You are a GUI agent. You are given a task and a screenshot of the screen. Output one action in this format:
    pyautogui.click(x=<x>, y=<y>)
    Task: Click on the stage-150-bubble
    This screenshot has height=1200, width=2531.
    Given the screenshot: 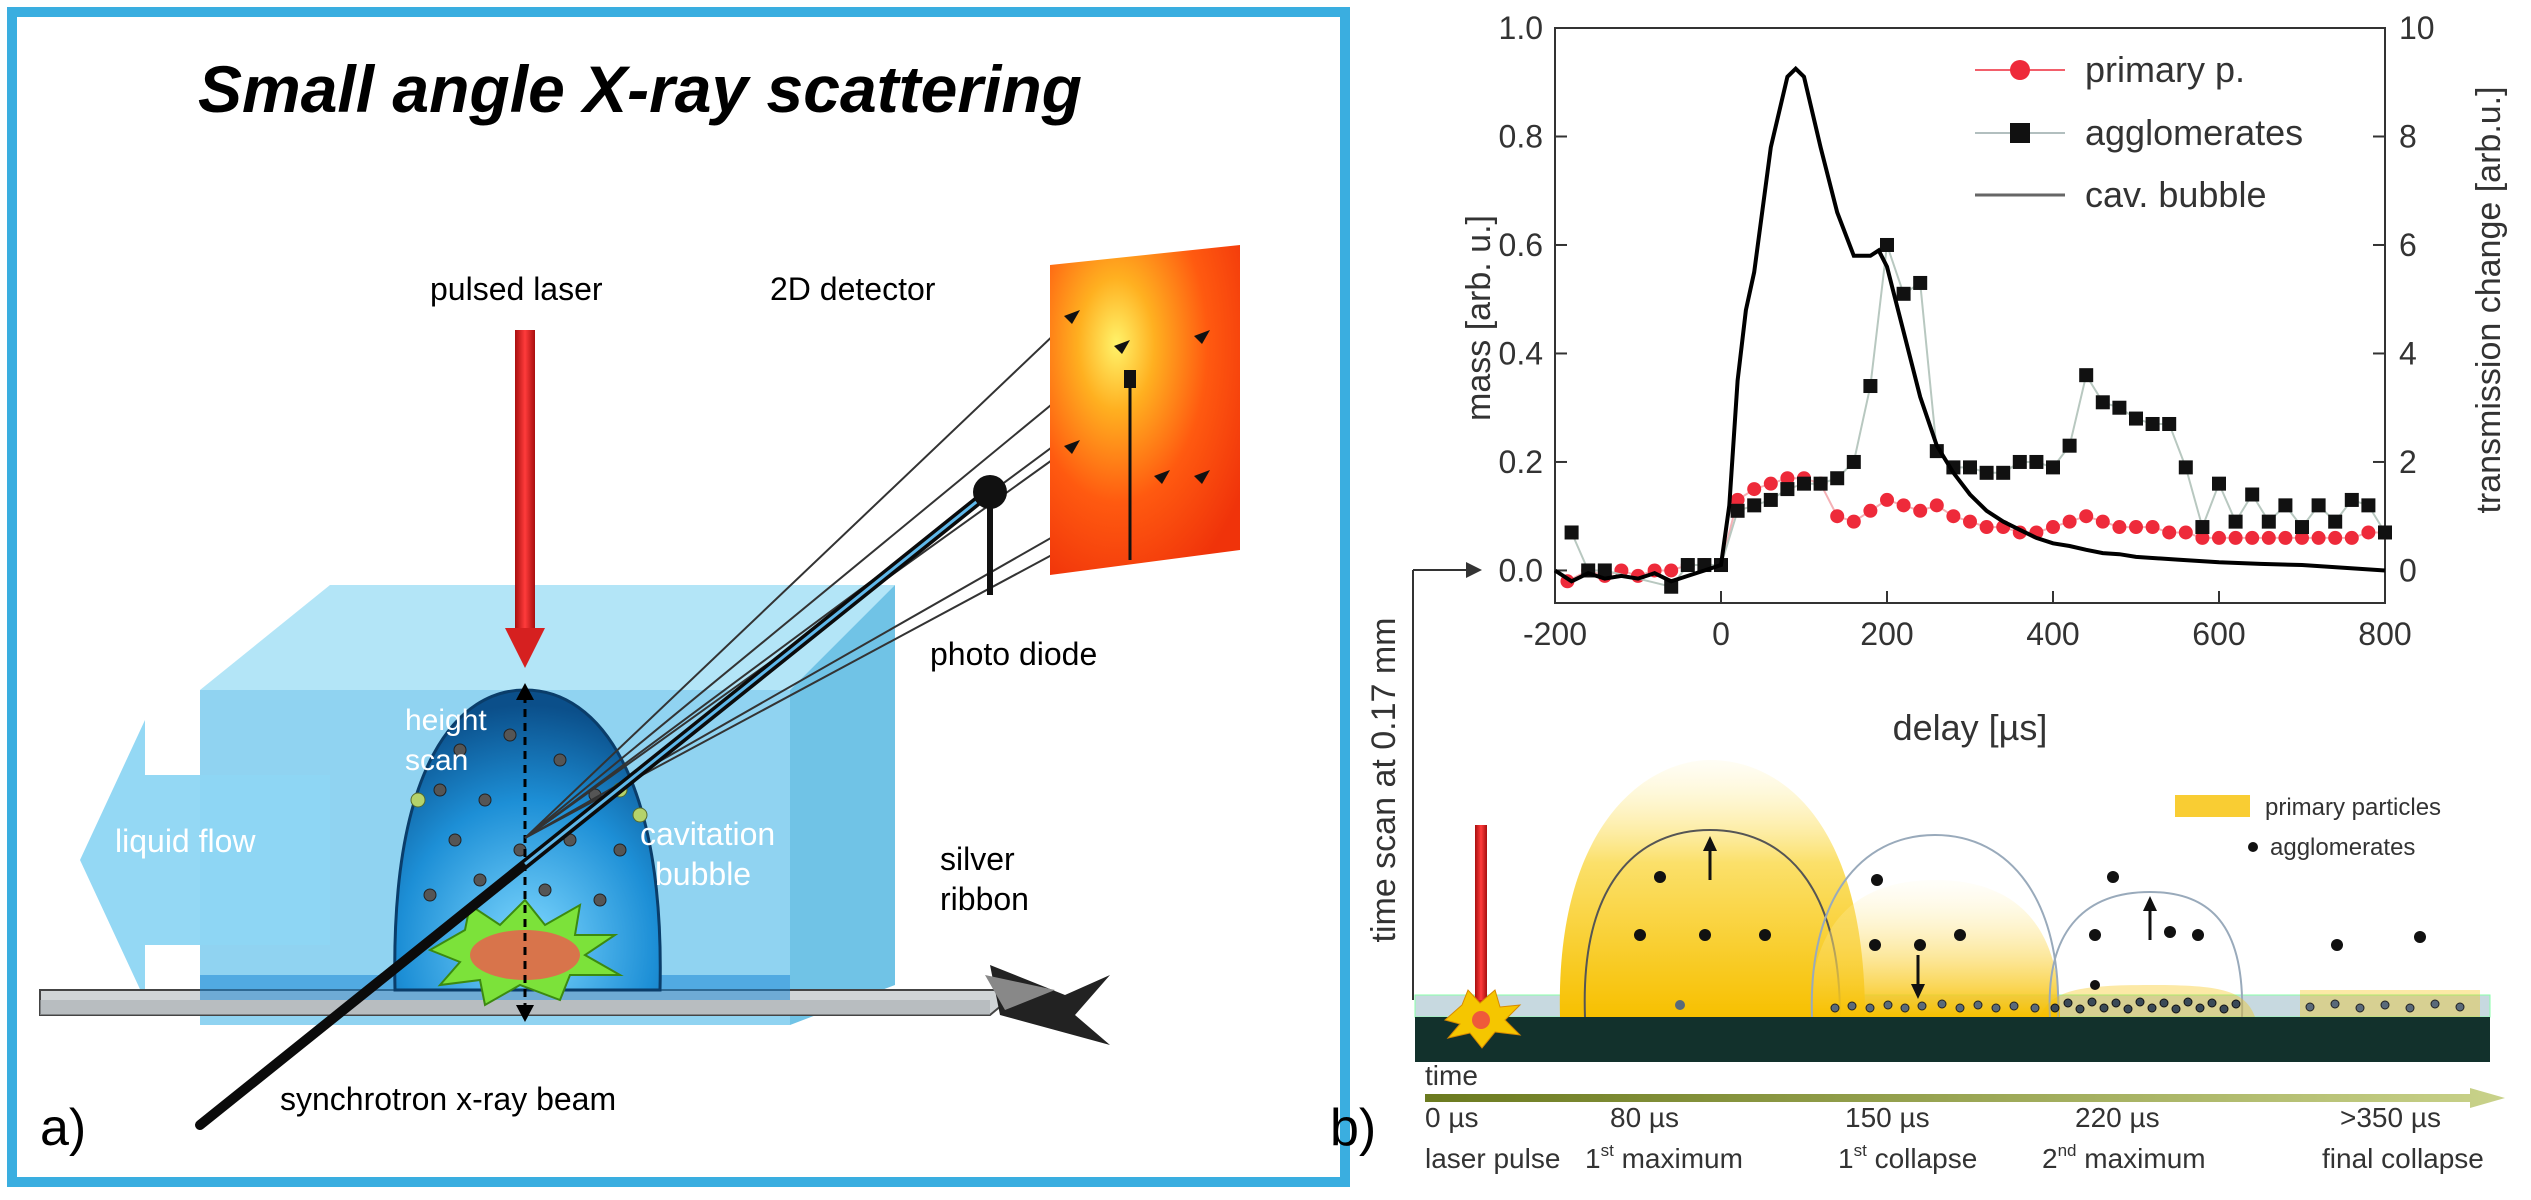 What is the action you would take?
    pyautogui.click(x=1935, y=925)
    